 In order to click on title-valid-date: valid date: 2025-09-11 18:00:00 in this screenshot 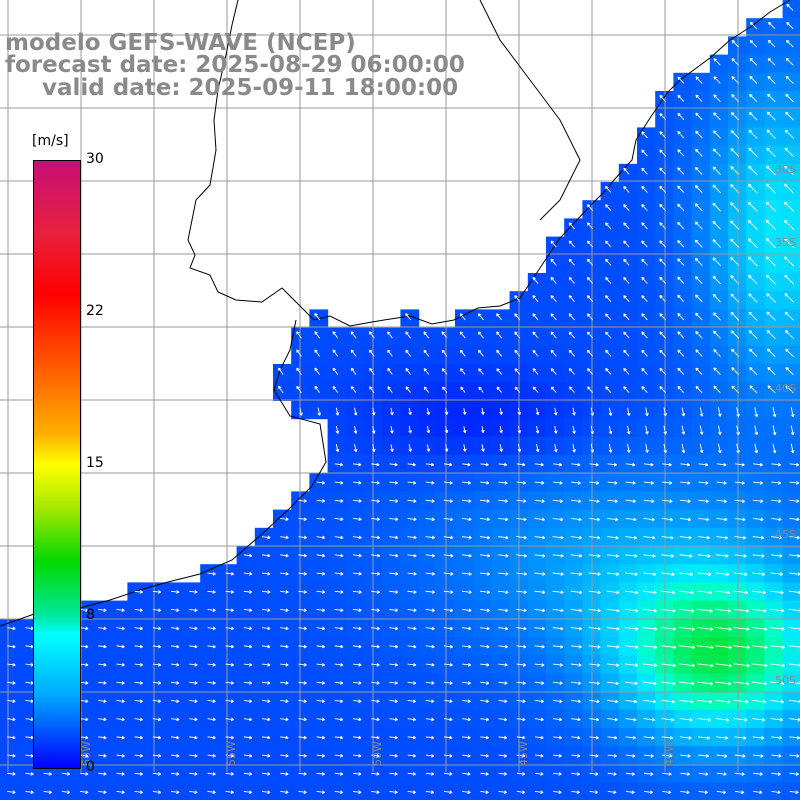, I will do `click(250, 88)`.